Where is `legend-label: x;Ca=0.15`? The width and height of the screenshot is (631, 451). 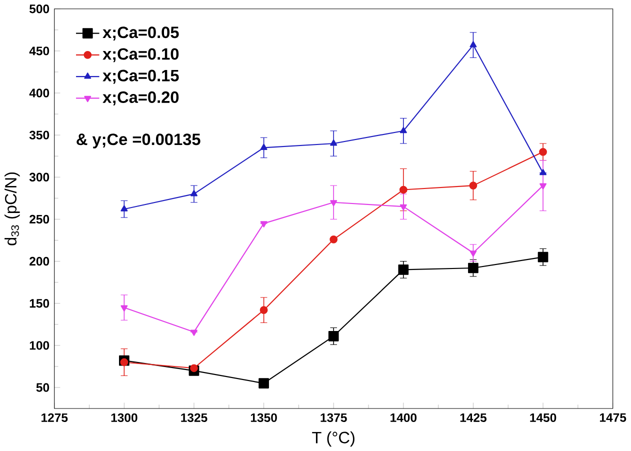 legend-label: x;Ca=0.15 is located at coordinates (140, 77).